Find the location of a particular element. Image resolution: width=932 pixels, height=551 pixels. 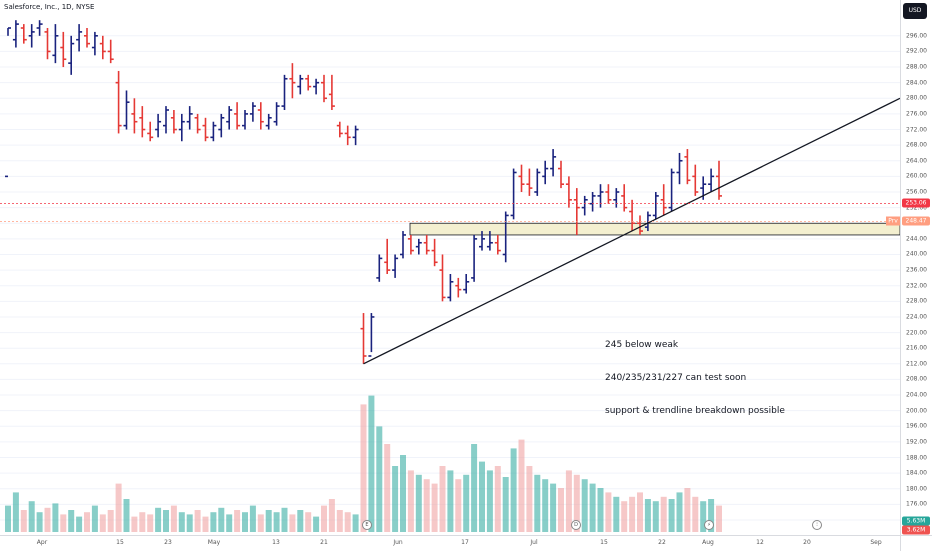

axis-corner is located at coordinates (916, 543).